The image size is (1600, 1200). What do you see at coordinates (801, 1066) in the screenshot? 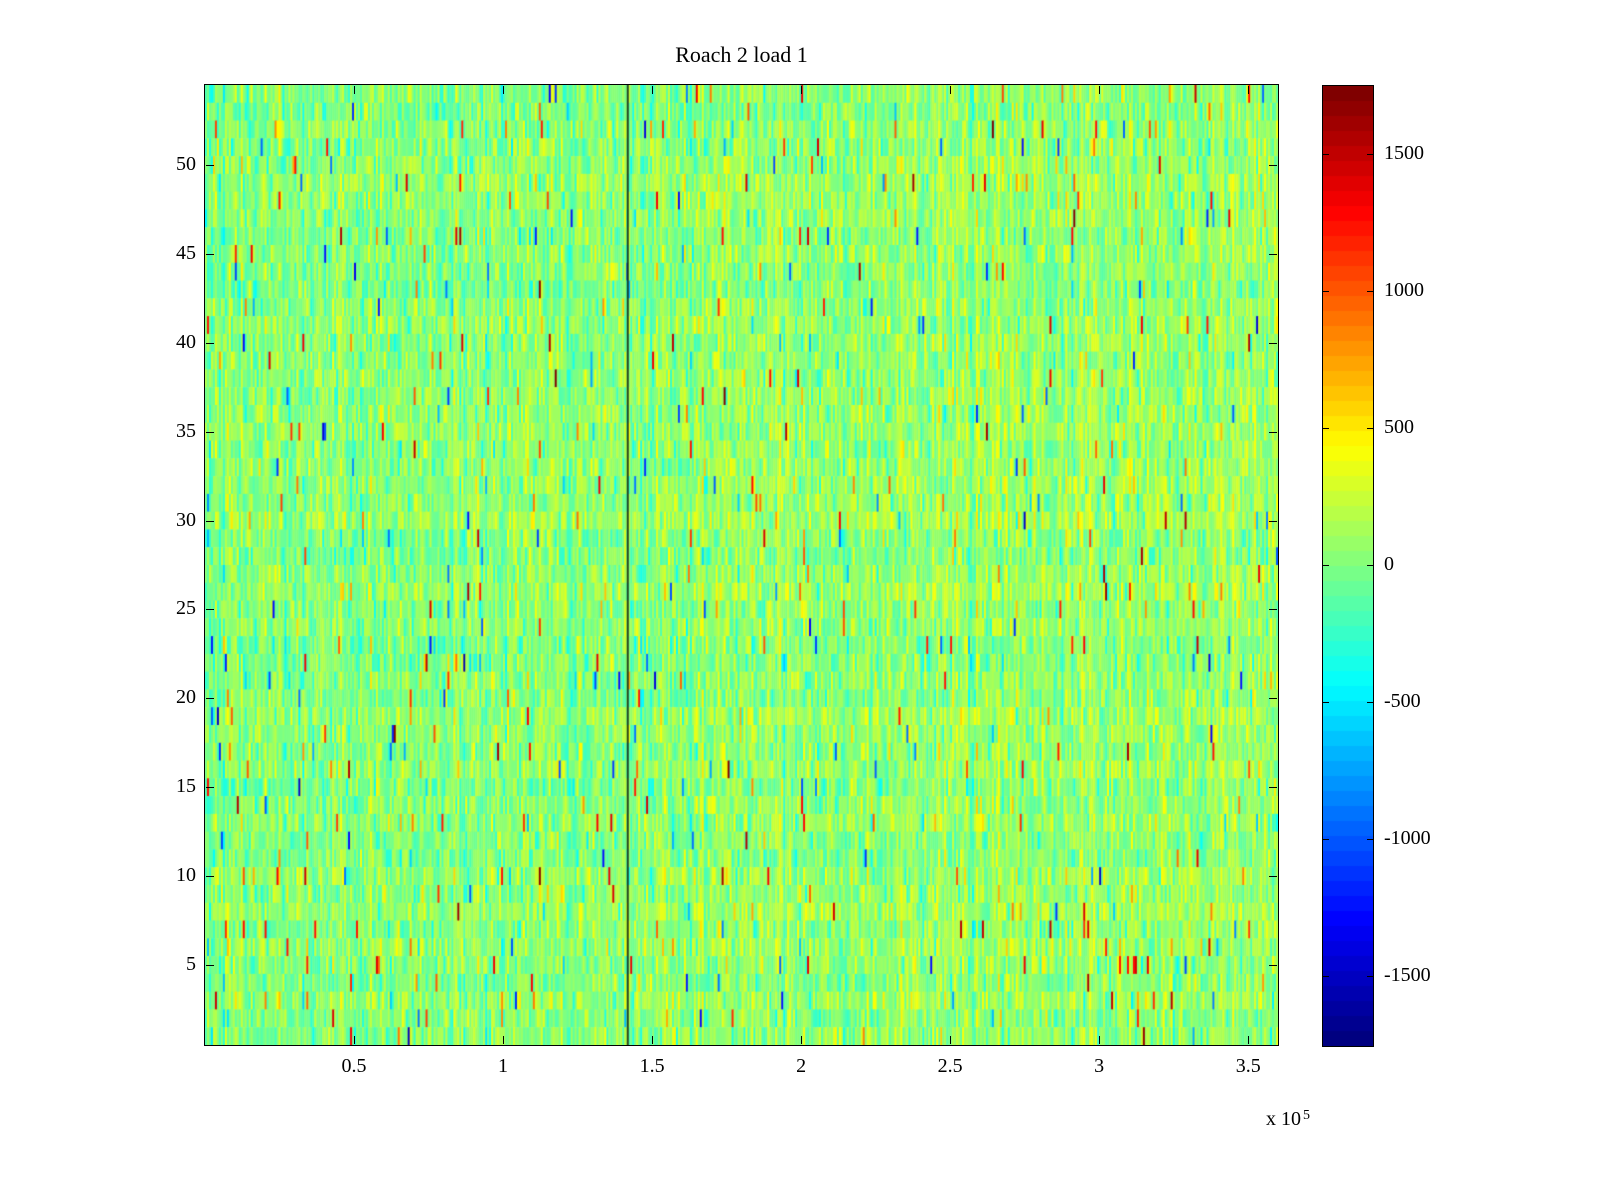
I see `x-tick-label: 2` at bounding box center [801, 1066].